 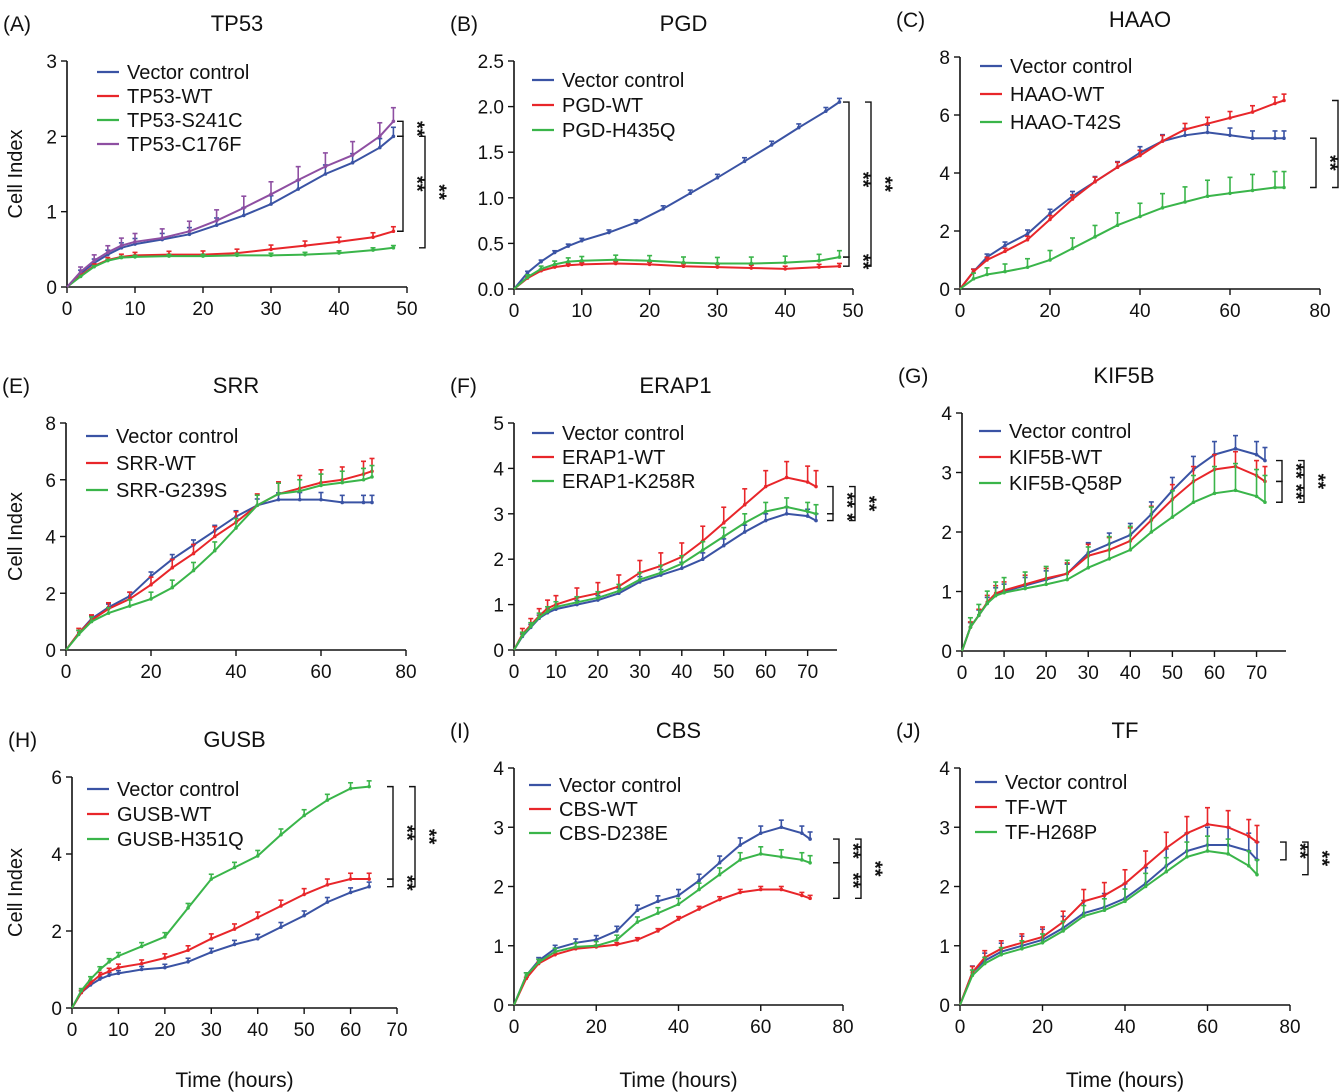 I want to click on legend-label: ERAP1-K258R, so click(x=628, y=482).